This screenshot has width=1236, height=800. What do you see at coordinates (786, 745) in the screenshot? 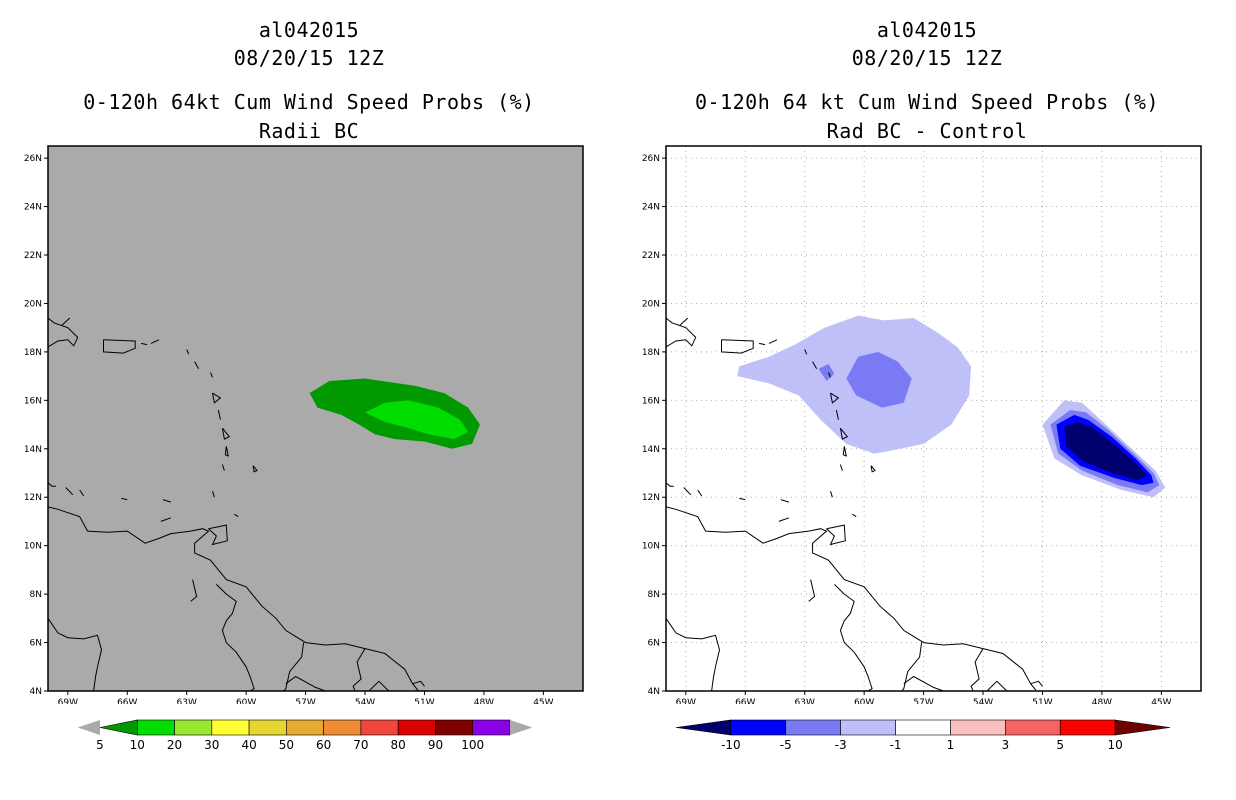
I see `colorbar-label: -5` at bounding box center [786, 745].